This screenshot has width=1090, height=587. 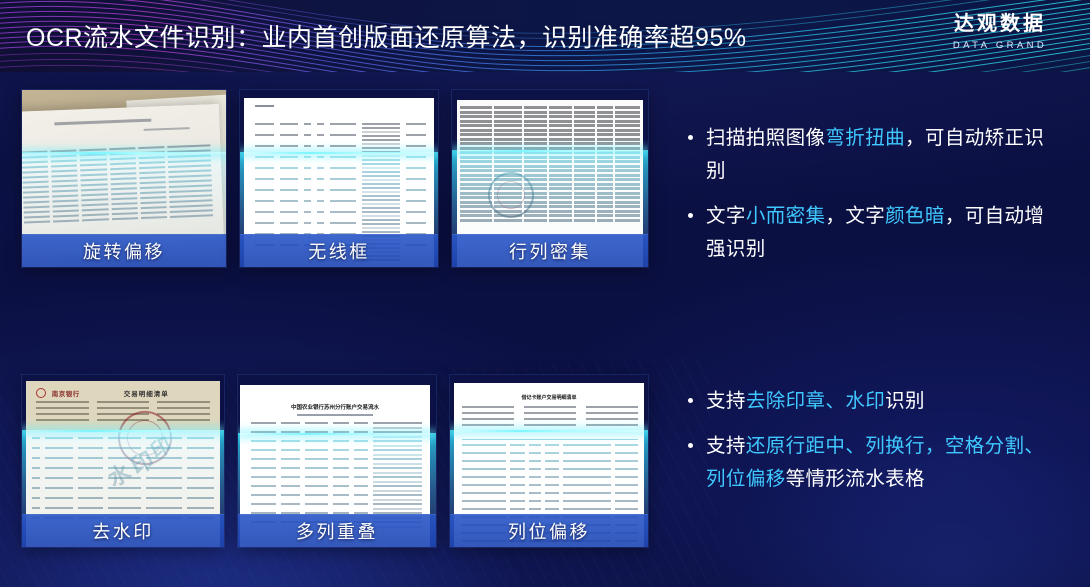 I want to click on header-wave-decoration, so click(x=545, y=36).